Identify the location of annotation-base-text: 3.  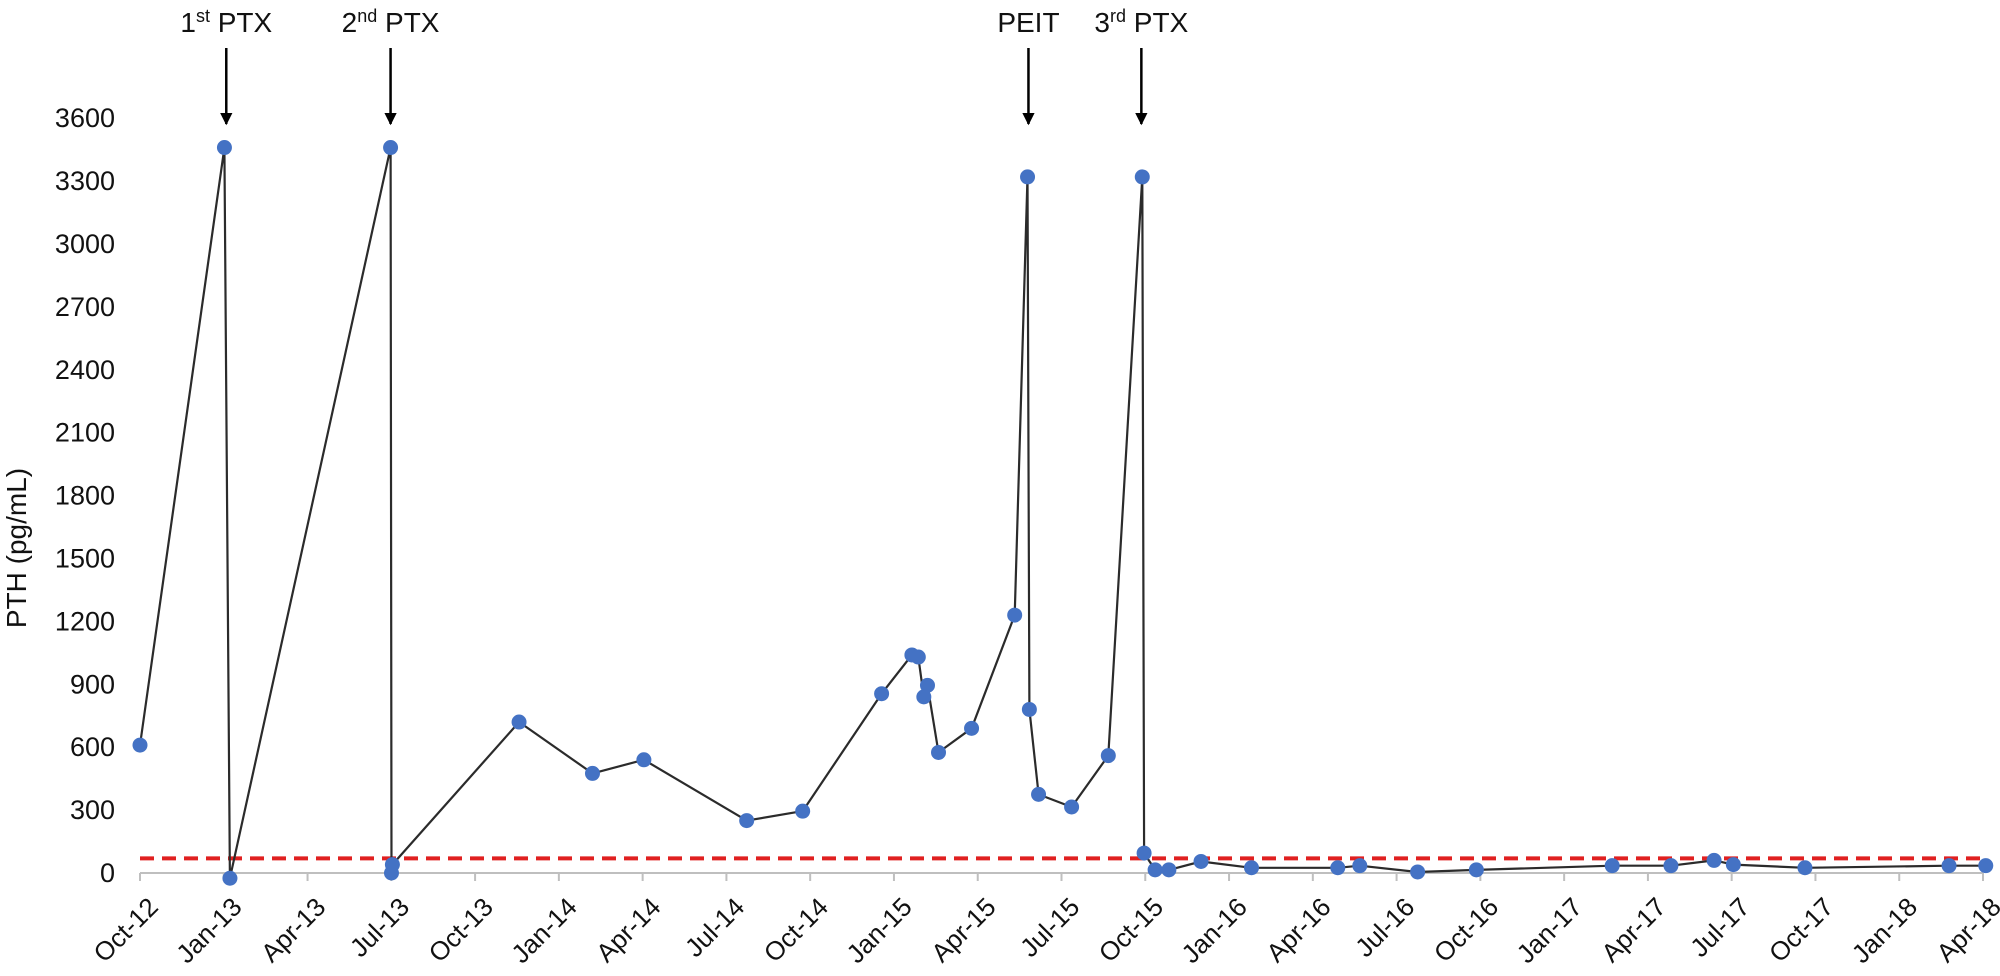
(1102, 22).